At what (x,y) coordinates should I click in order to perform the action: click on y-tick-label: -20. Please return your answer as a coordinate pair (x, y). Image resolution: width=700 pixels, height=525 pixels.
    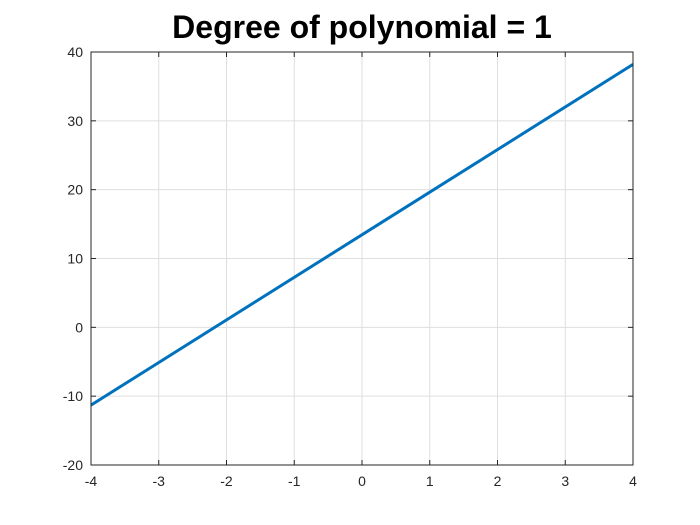
    Looking at the image, I should click on (73, 465).